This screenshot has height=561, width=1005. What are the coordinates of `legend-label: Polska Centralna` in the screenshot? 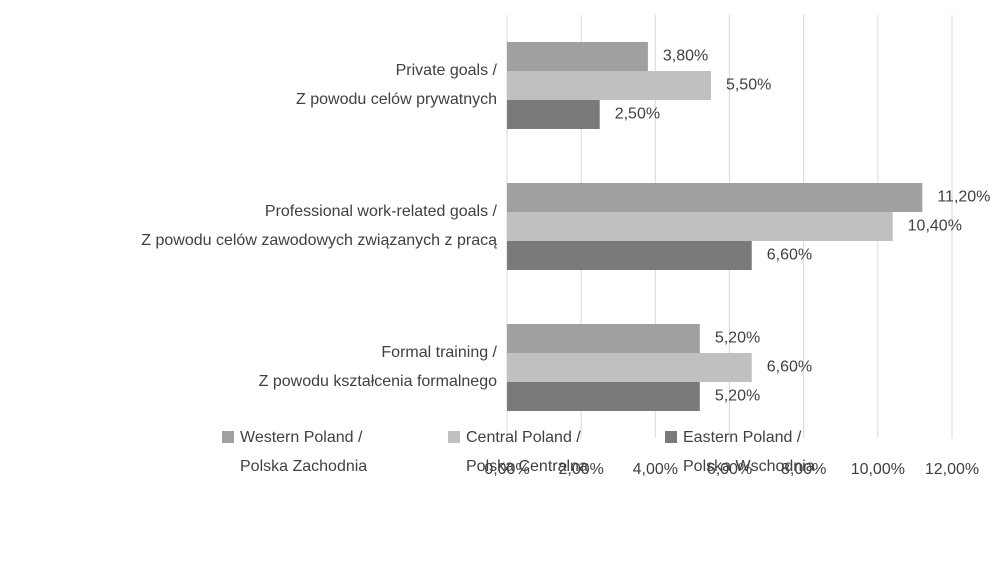 It's located at (527, 466).